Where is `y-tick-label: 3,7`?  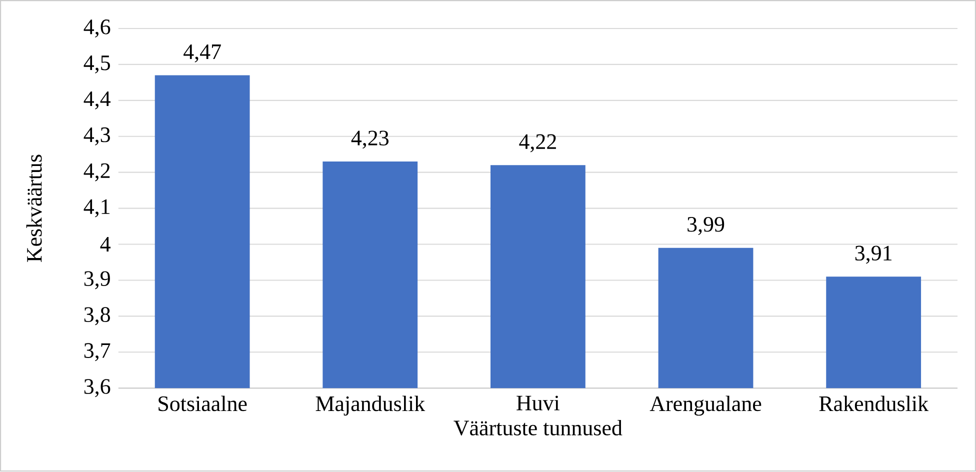
y-tick-label: 3,7 is located at coordinates (97, 352).